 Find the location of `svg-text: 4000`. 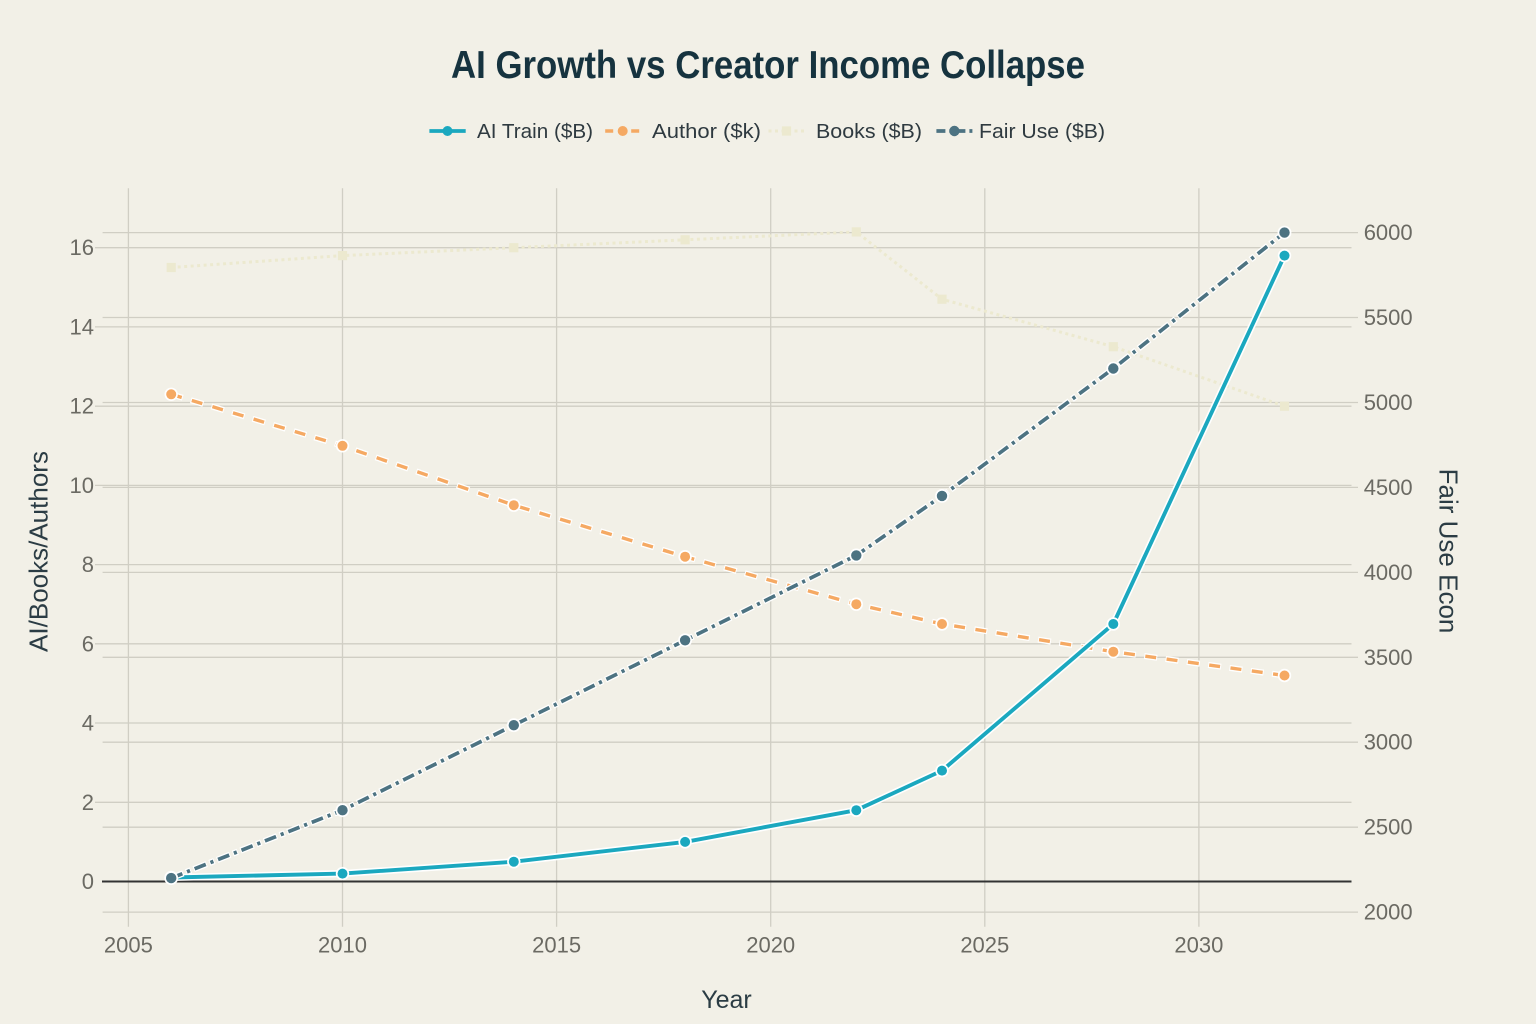

svg-text: 4000 is located at coordinates (1388, 572).